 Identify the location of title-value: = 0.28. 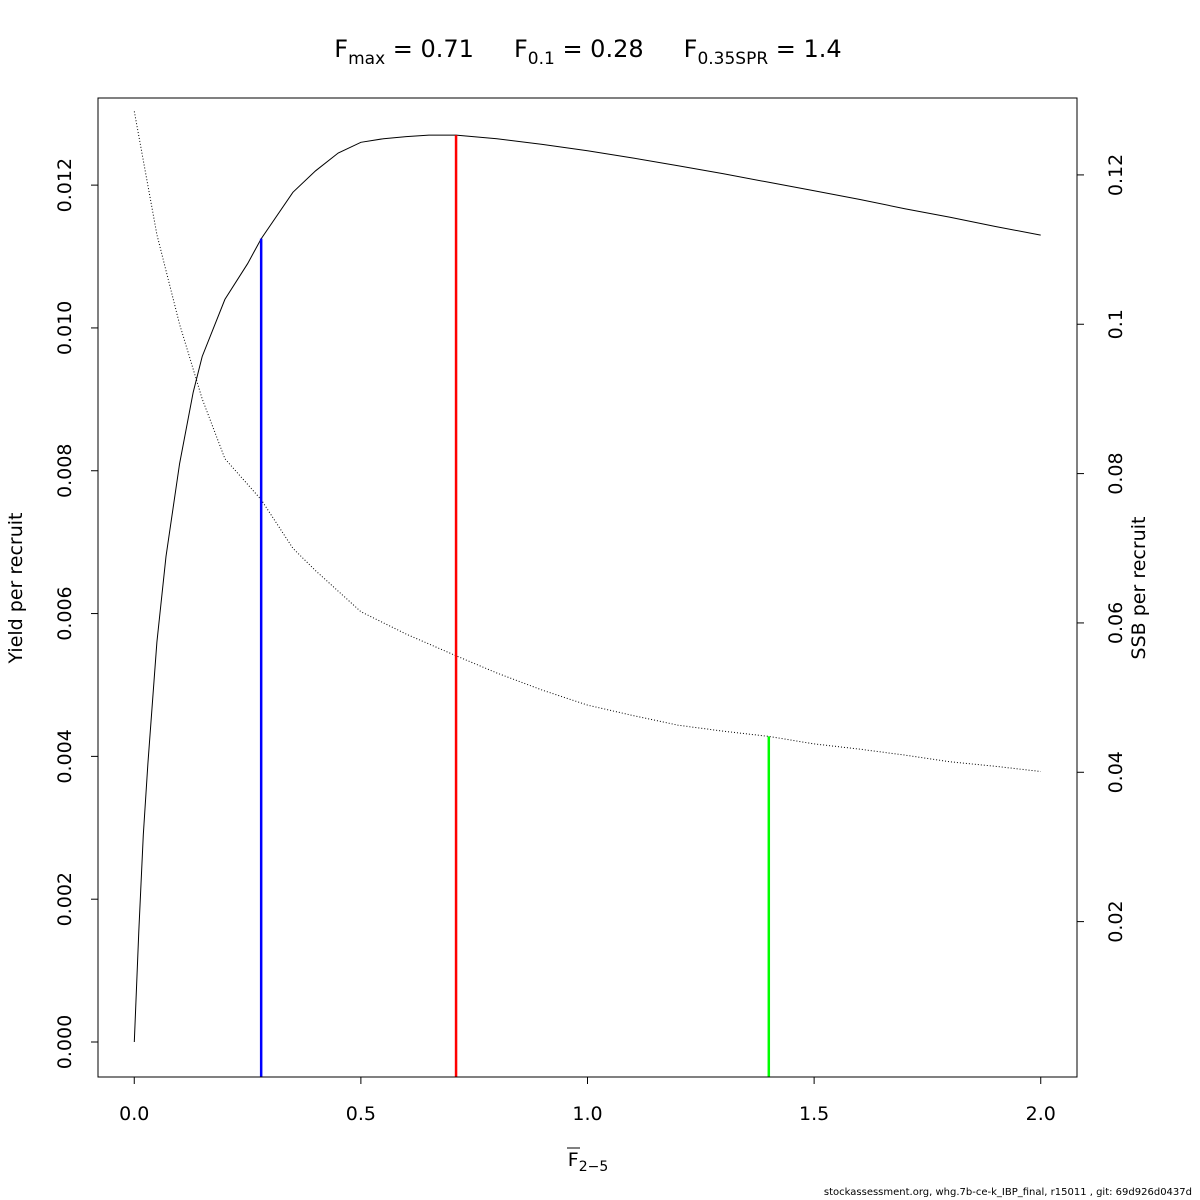
(599, 49).